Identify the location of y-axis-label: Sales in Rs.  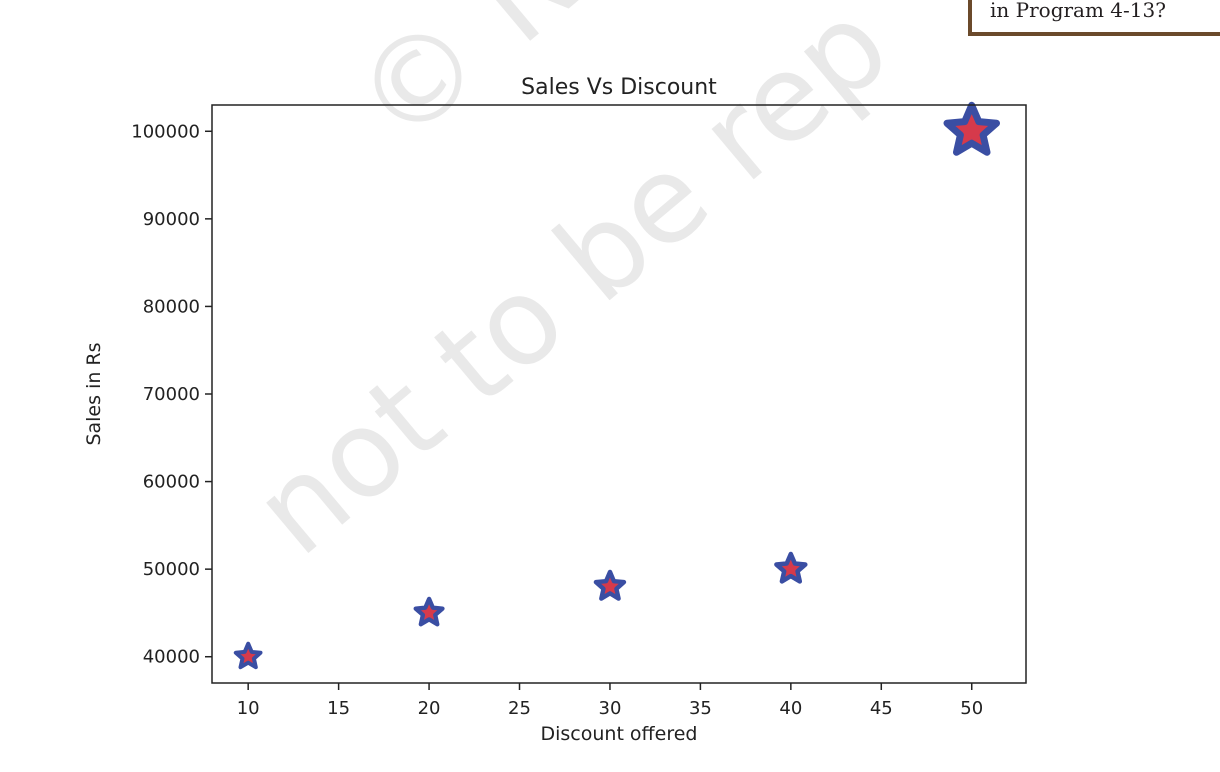
(94, 393).